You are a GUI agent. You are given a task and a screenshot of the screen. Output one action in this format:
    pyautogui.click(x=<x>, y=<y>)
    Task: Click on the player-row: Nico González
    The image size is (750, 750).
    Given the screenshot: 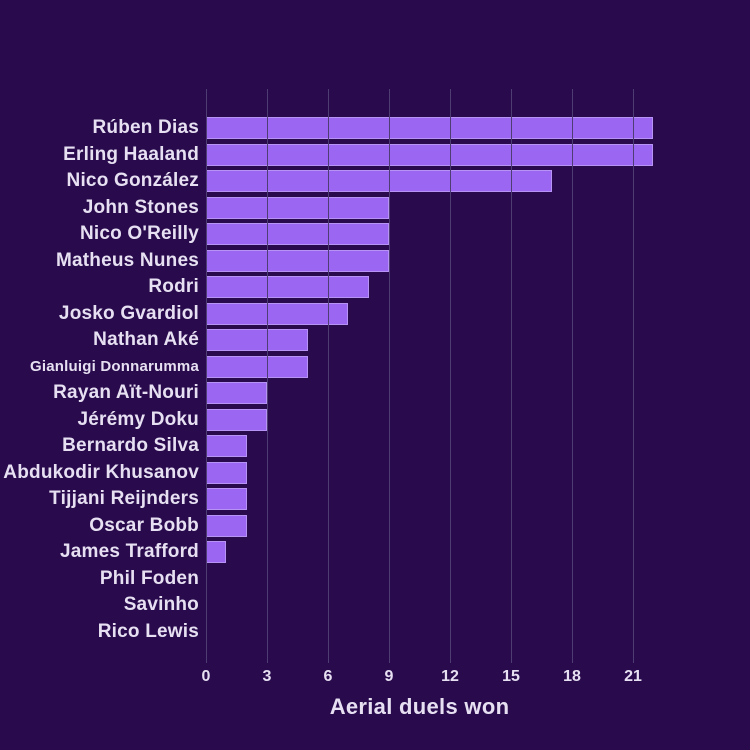 What is the action you would take?
    pyautogui.click(x=375, y=181)
    